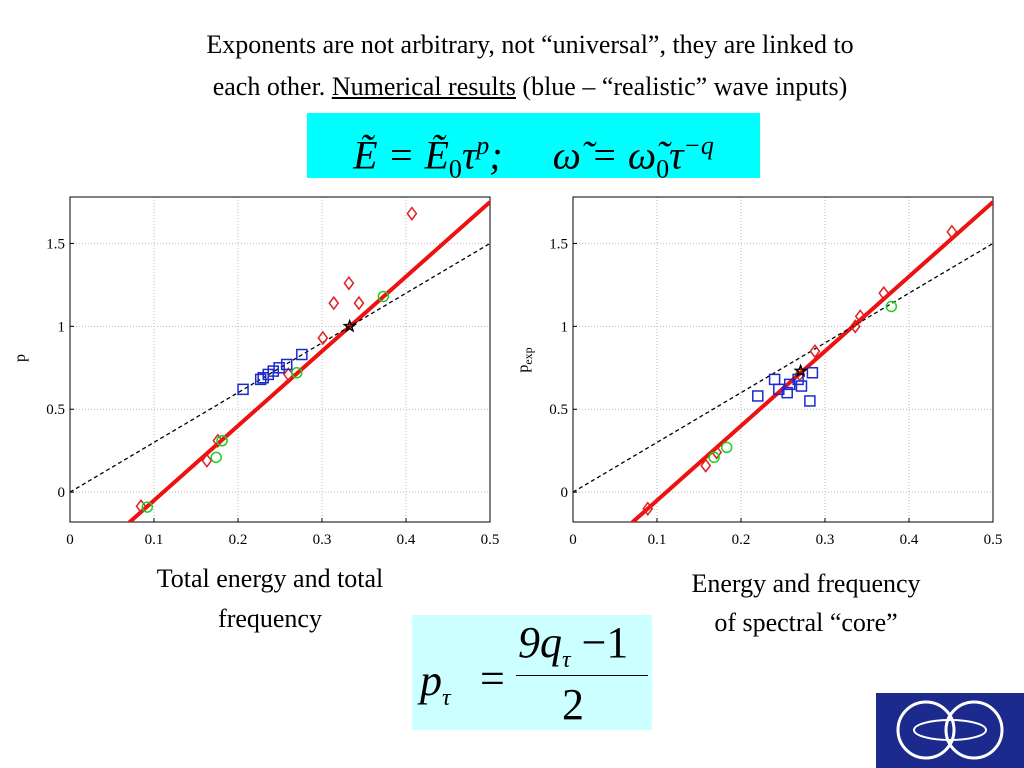 The image size is (1024, 768). Describe the element at coordinates (540, 642) in the screenshot. I see `eq-text: 9q` at that location.